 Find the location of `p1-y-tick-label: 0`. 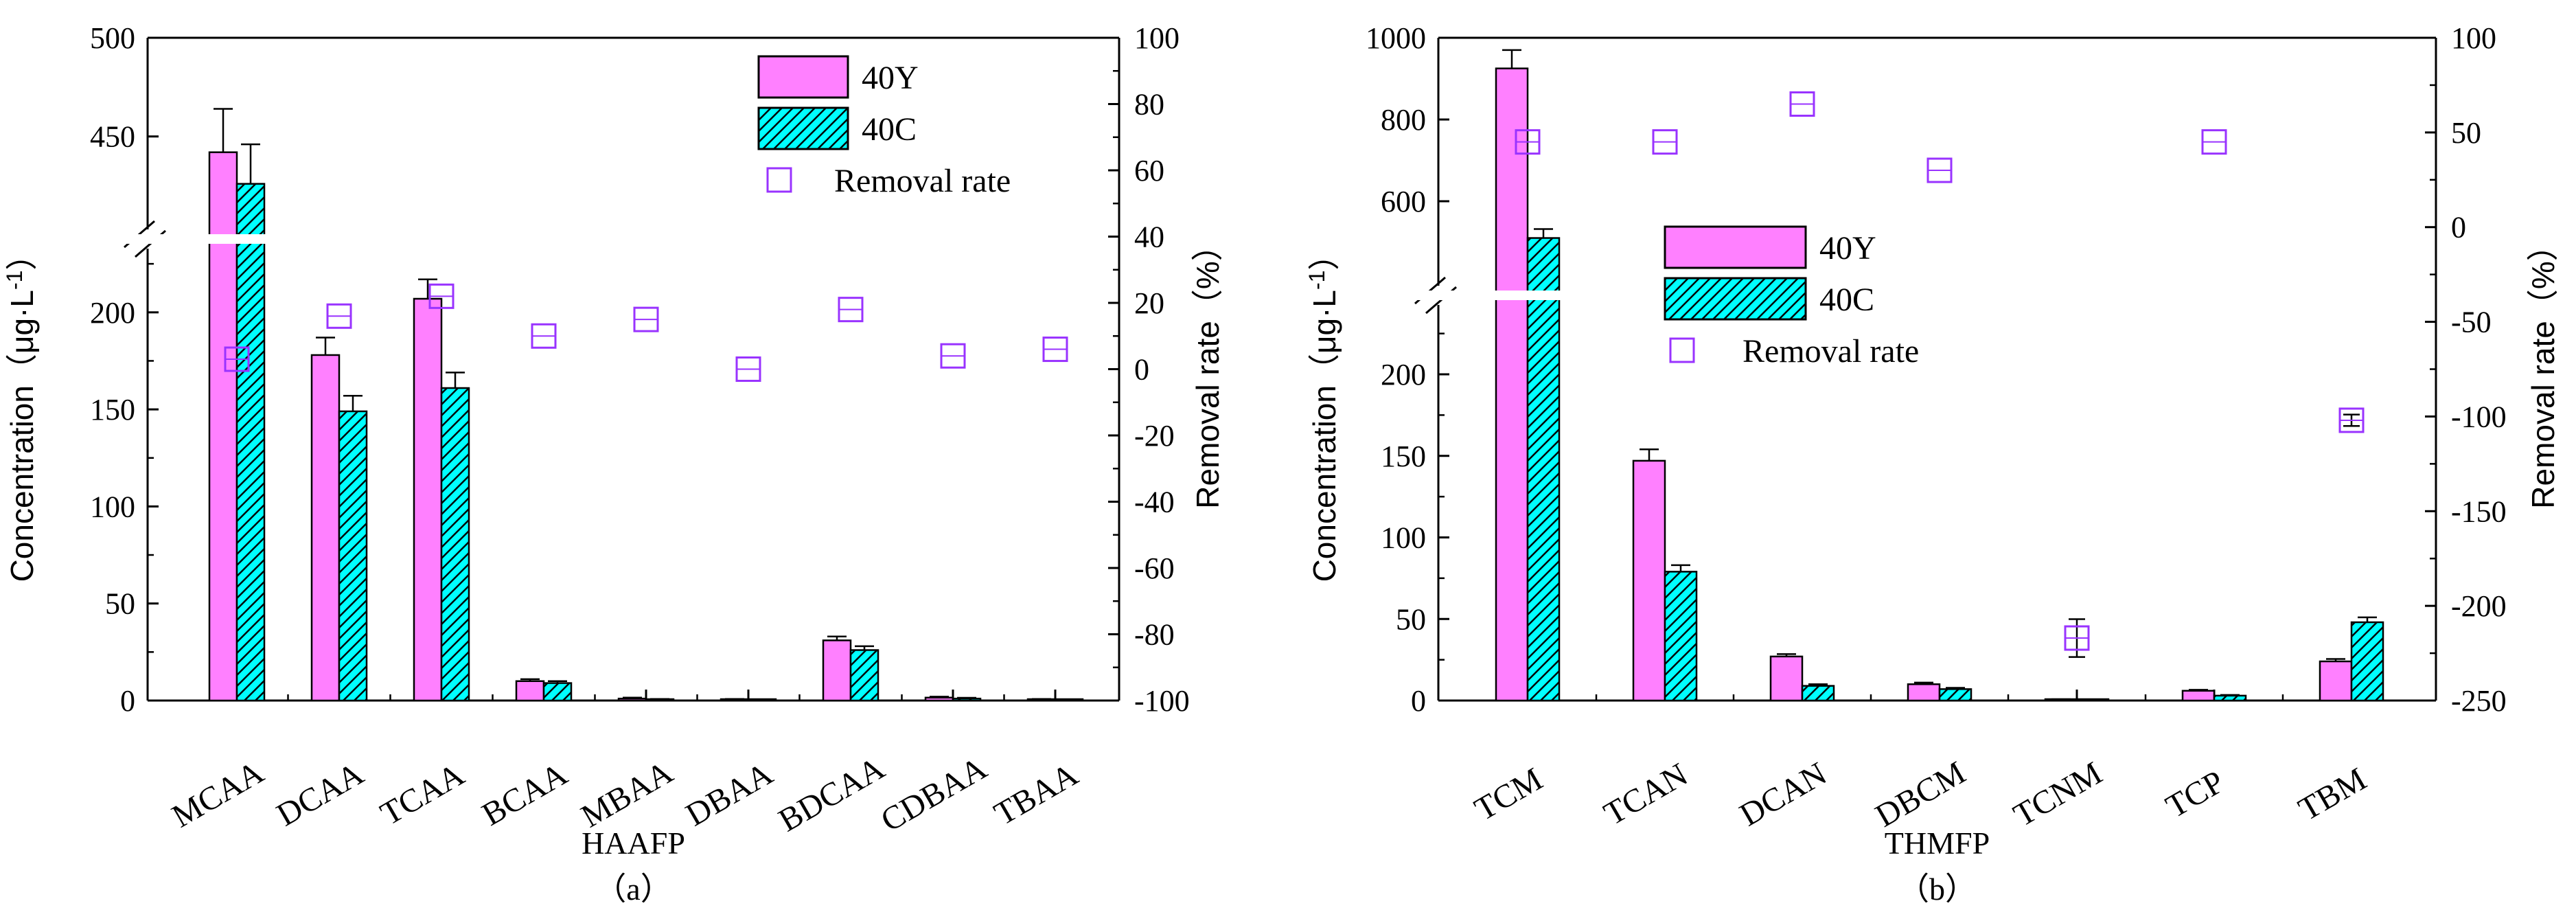

p1-y-tick-label: 0 is located at coordinates (127, 701).